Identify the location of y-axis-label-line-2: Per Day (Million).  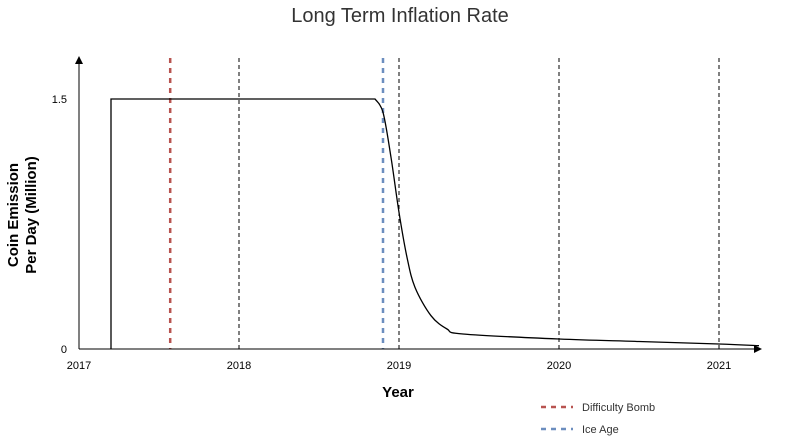
(31, 215).